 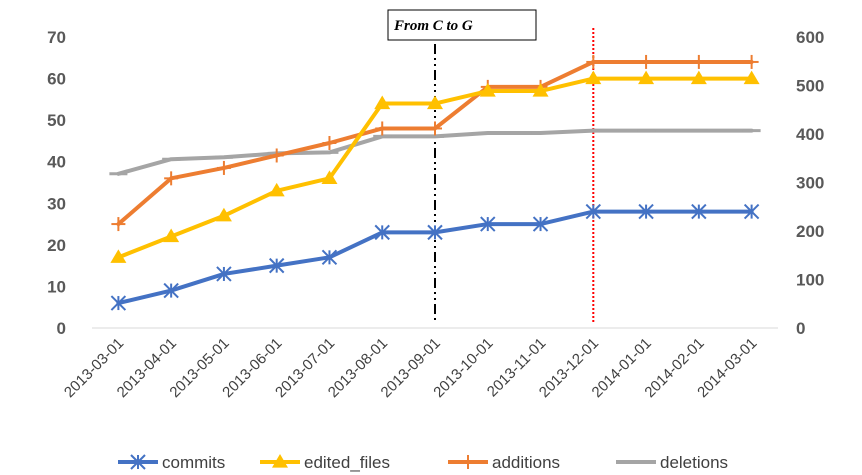 I want to click on right-y-tick-label: 600, so click(x=810, y=37).